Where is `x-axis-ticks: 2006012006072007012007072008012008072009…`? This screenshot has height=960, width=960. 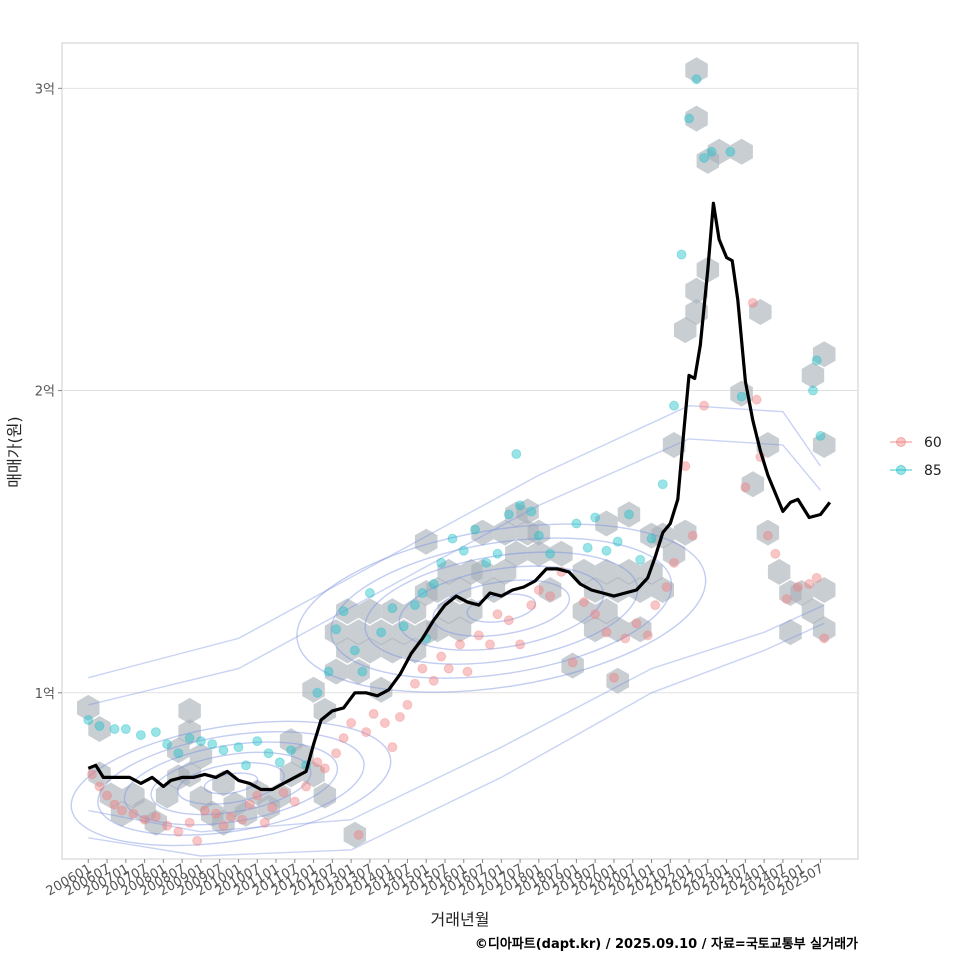
x-axis-ticks: 2006012006072007012007072008012008072009… is located at coordinates (435, 879).